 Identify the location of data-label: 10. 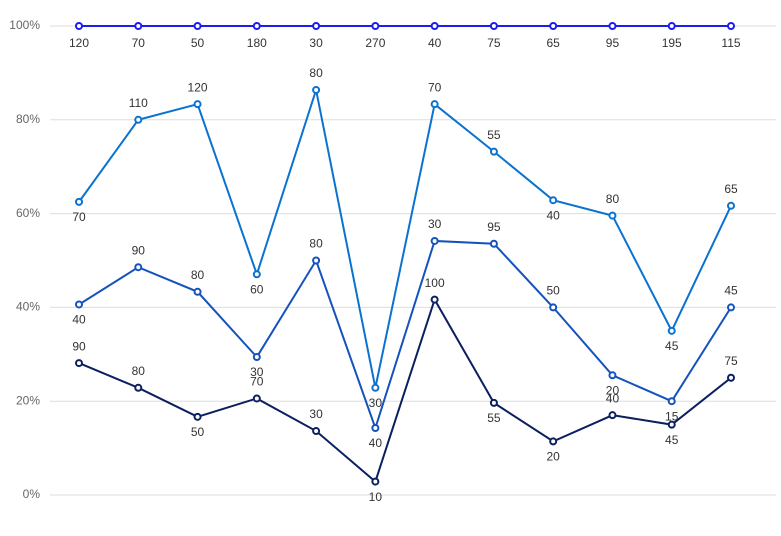
(376, 497).